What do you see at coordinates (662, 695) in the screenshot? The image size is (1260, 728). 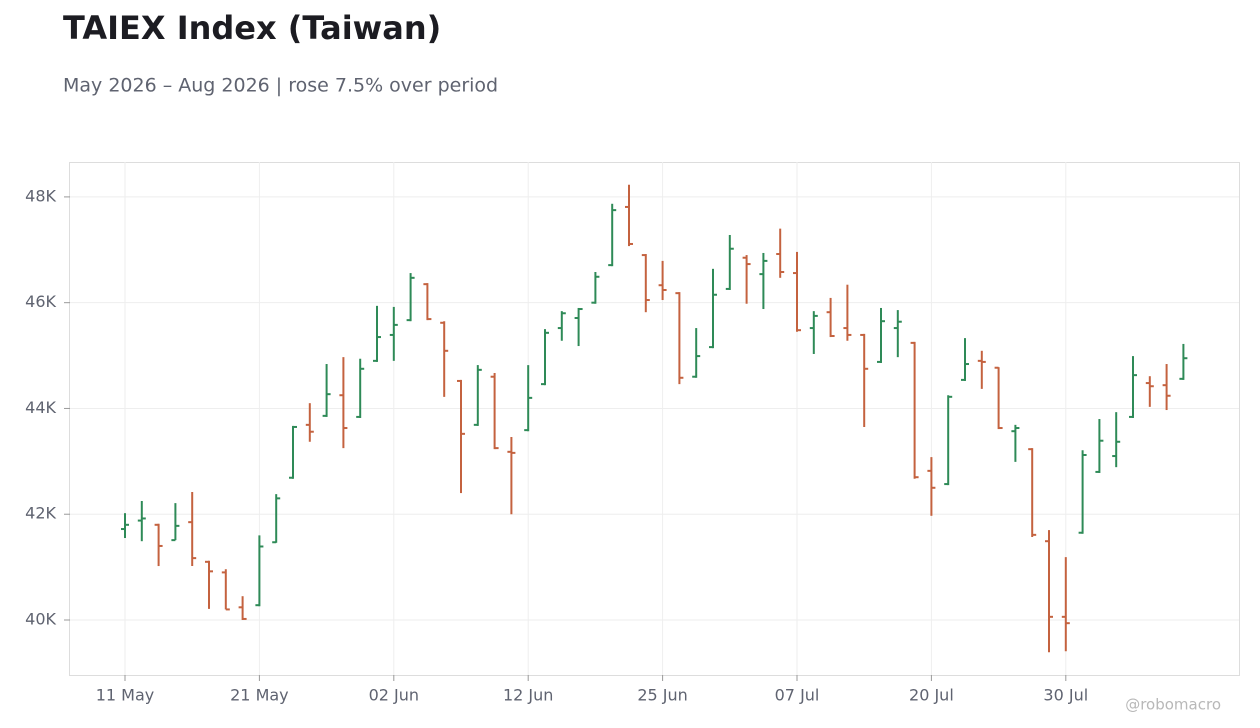 I see `x-tick-label: 25 Jun` at bounding box center [662, 695].